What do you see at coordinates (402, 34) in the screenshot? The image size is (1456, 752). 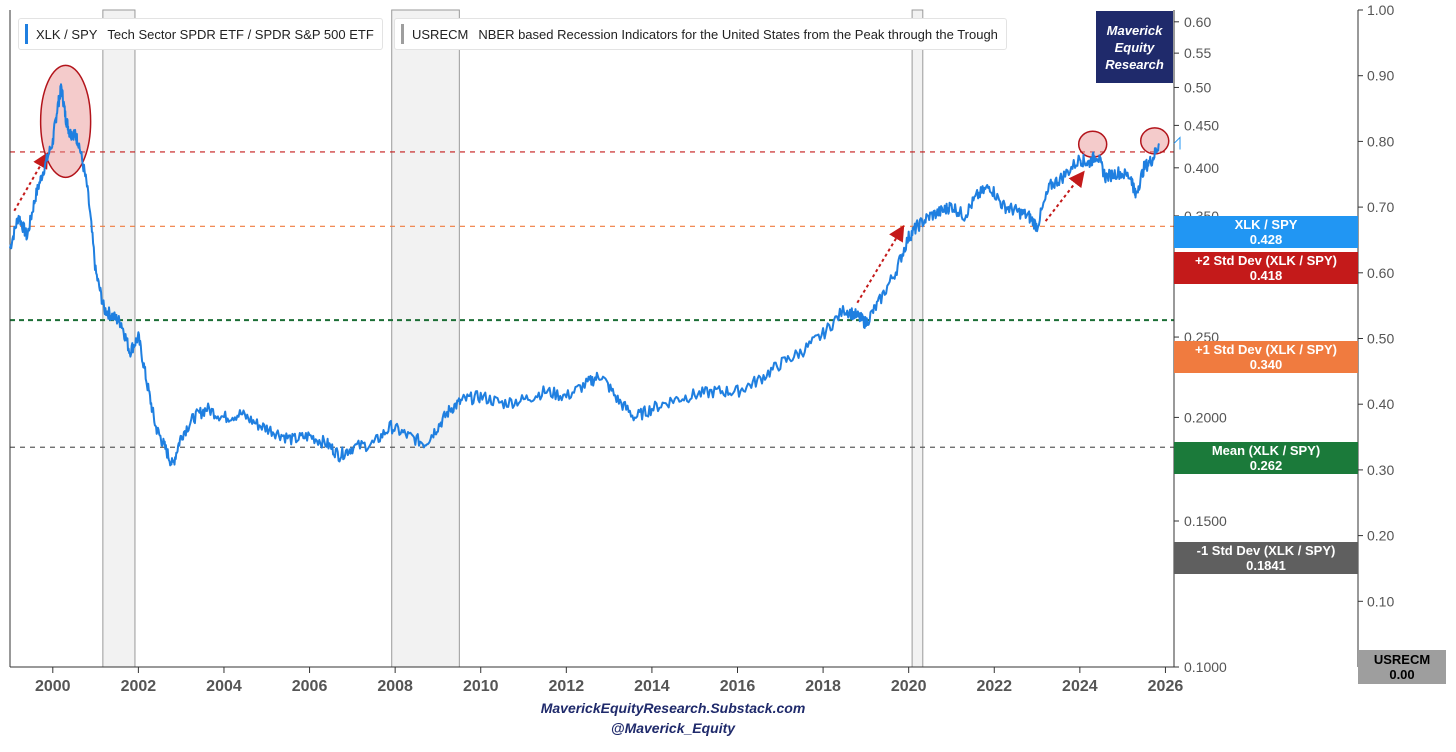 I see `recession-swatch` at bounding box center [402, 34].